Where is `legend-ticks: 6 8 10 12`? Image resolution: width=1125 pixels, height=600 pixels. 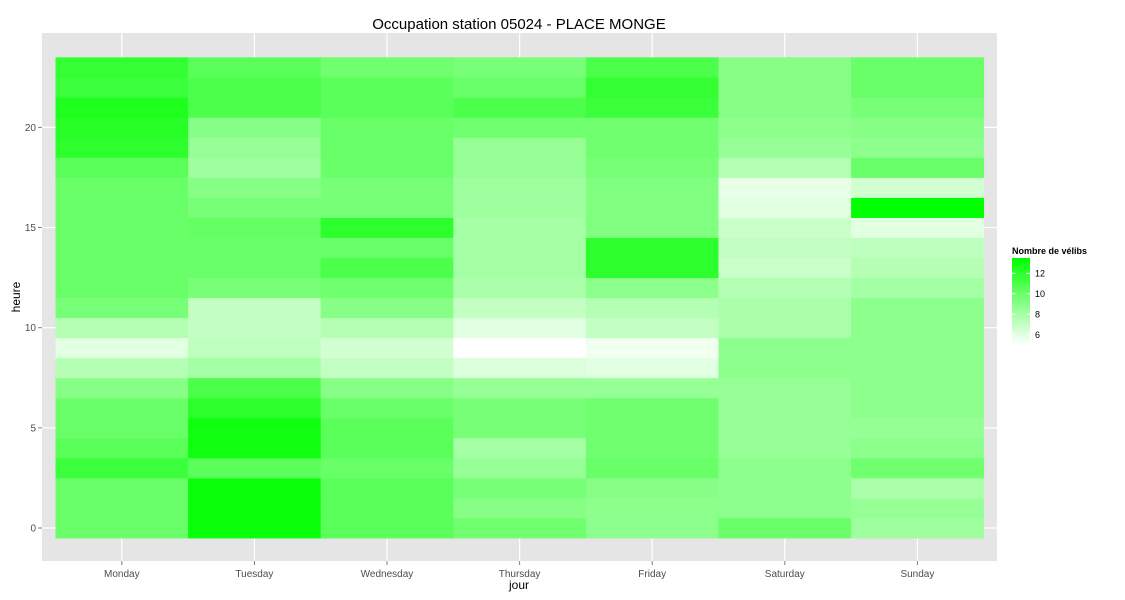 legend-ticks: 6 8 10 12 is located at coordinates (1028, 304).